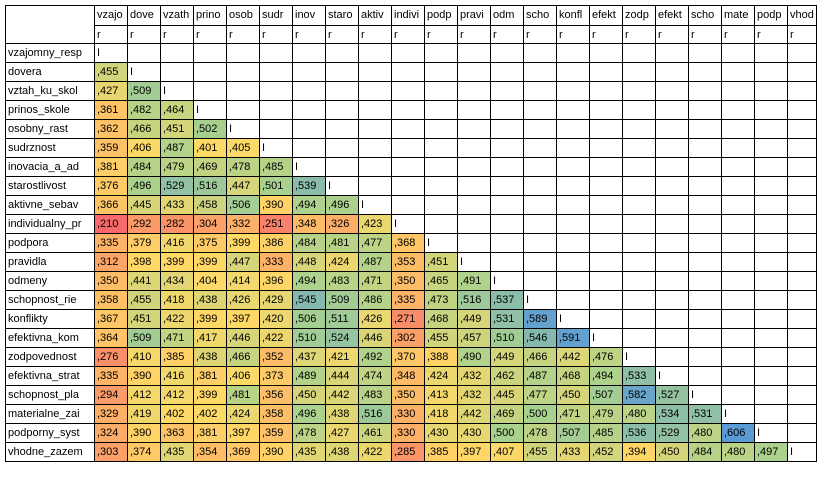 The height and width of the screenshot is (490, 827). I want to click on correlation-cell: ,419, so click(144, 414).